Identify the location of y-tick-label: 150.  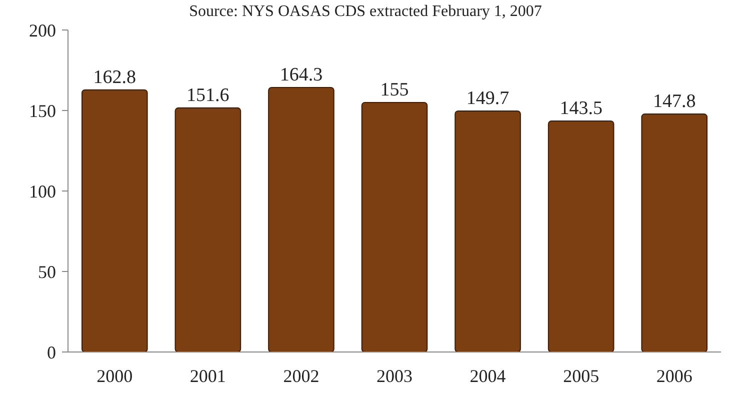
(42, 110).